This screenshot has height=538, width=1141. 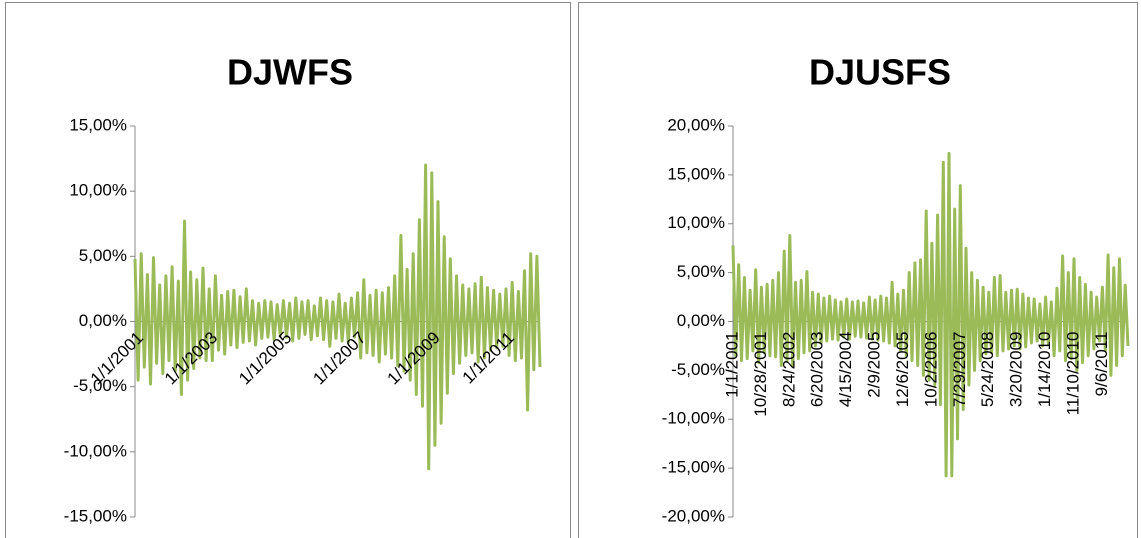 I want to click on chart-title: DJWFS, so click(x=290, y=72).